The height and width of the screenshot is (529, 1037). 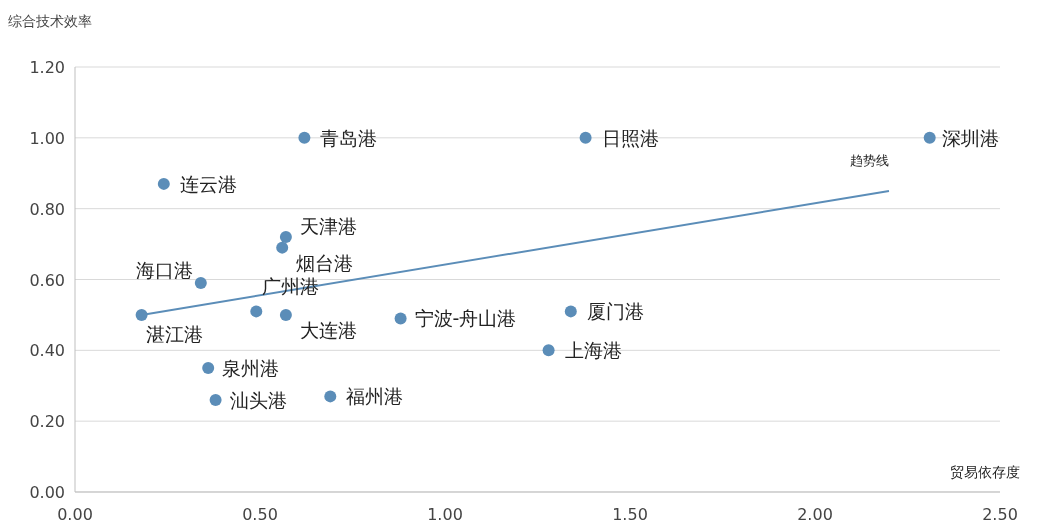 I want to click on y-tick-label: 0.80, so click(x=47, y=209).